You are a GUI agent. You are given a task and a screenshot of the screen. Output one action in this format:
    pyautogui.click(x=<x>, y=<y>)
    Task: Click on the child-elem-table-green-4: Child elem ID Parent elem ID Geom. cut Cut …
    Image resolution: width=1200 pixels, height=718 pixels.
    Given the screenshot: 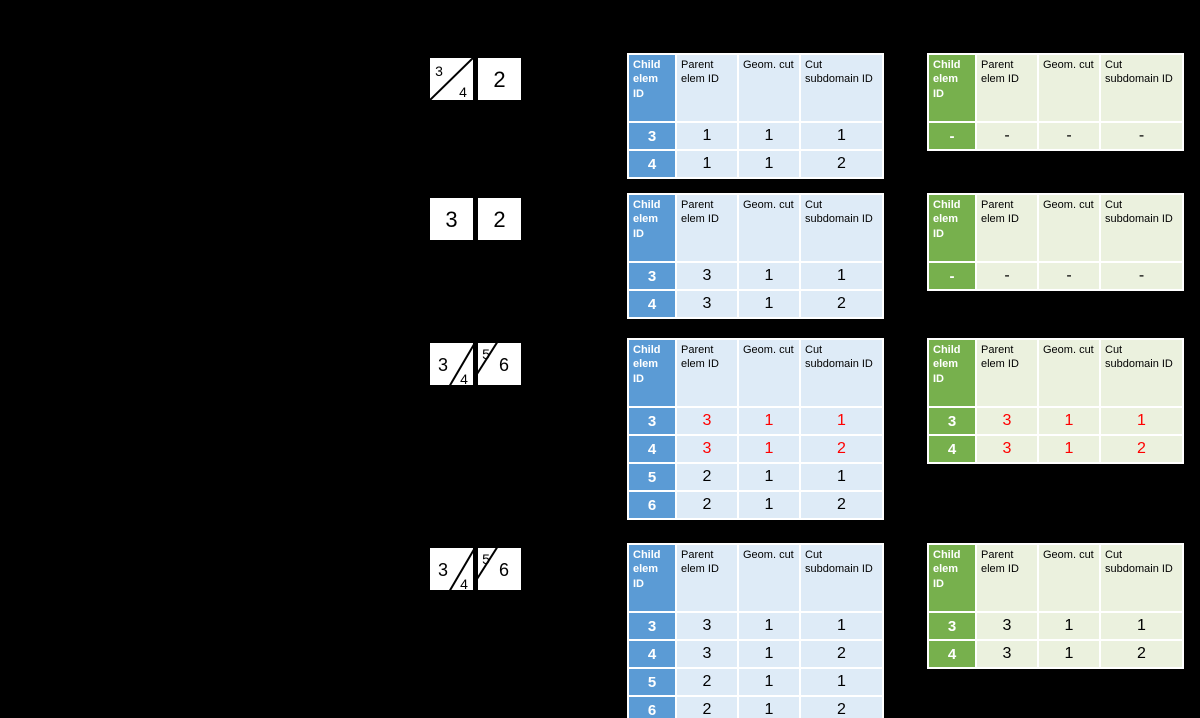 What is the action you would take?
    pyautogui.click(x=1055, y=606)
    